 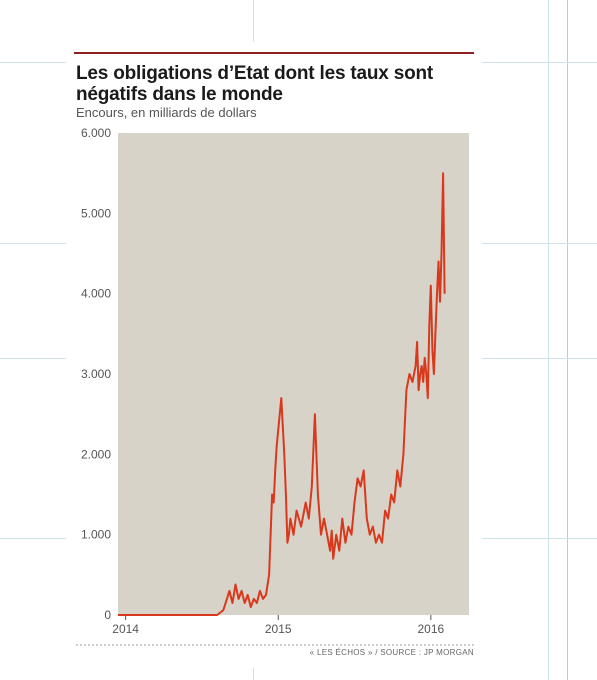 I want to click on y-tick-label: 2.000, so click(x=96, y=454).